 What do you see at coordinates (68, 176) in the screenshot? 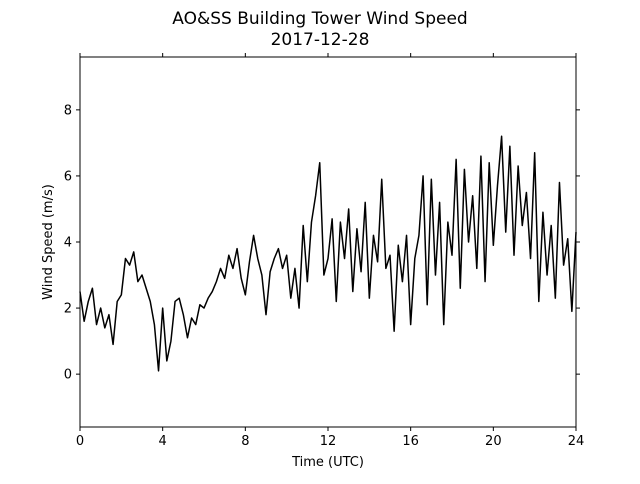
I see `y-tick-label: 6` at bounding box center [68, 176].